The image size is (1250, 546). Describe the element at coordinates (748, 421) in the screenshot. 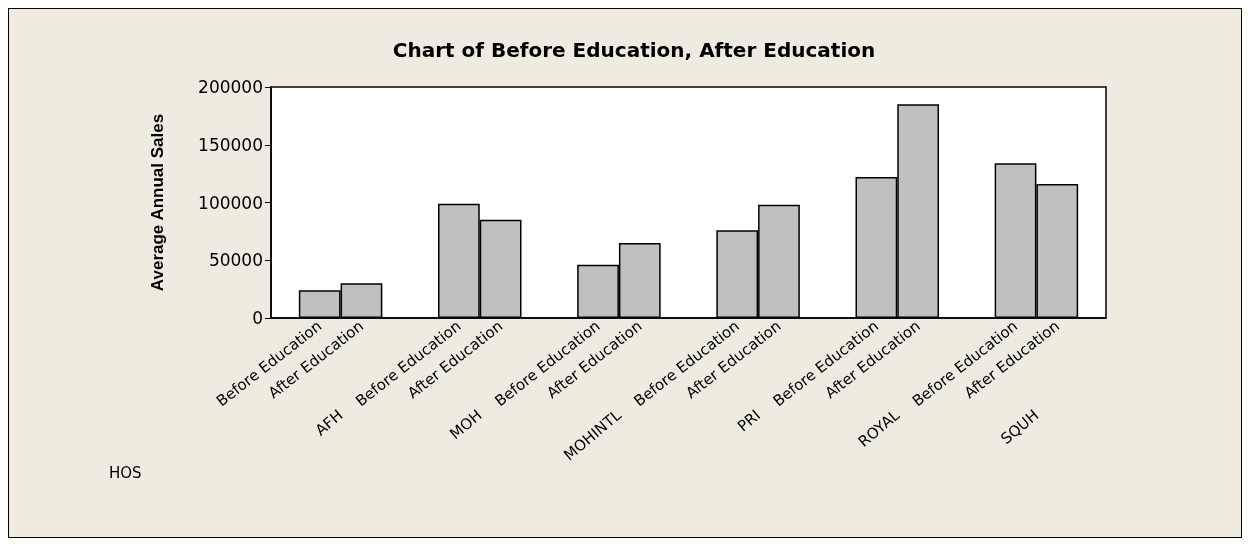

I see `x-tick-label: PRI` at that location.